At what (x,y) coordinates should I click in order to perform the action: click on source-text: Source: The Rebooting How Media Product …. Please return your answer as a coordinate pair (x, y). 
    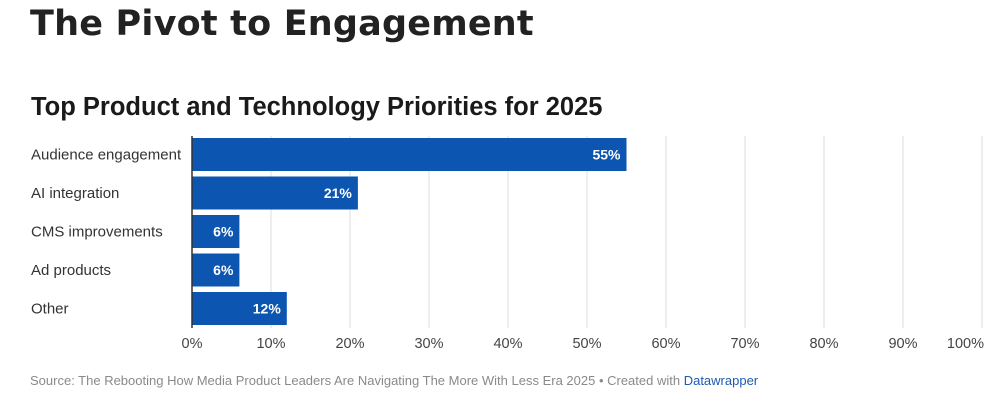
    Looking at the image, I should click on (357, 380).